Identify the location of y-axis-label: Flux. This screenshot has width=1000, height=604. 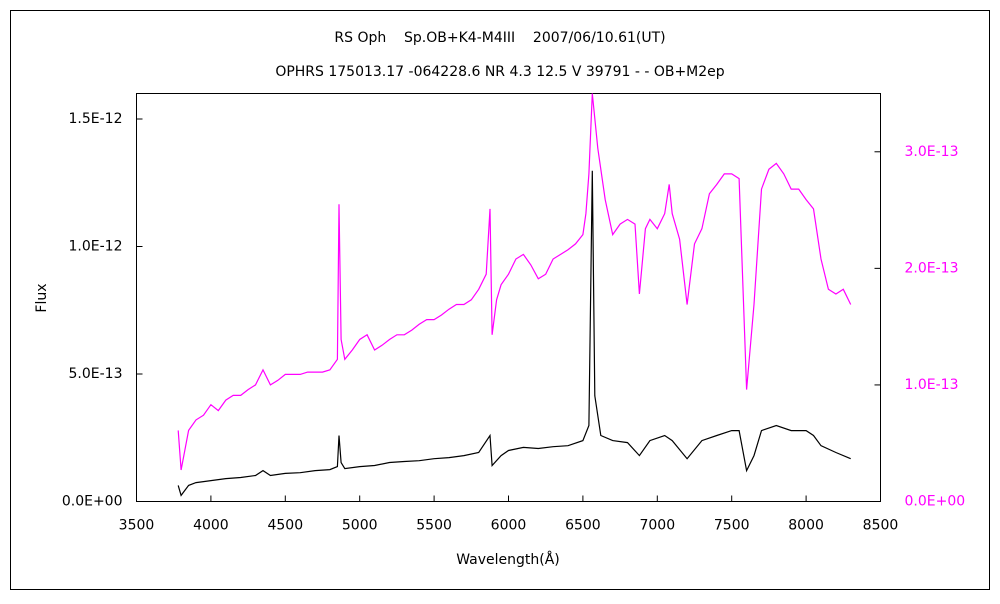
(42, 297).